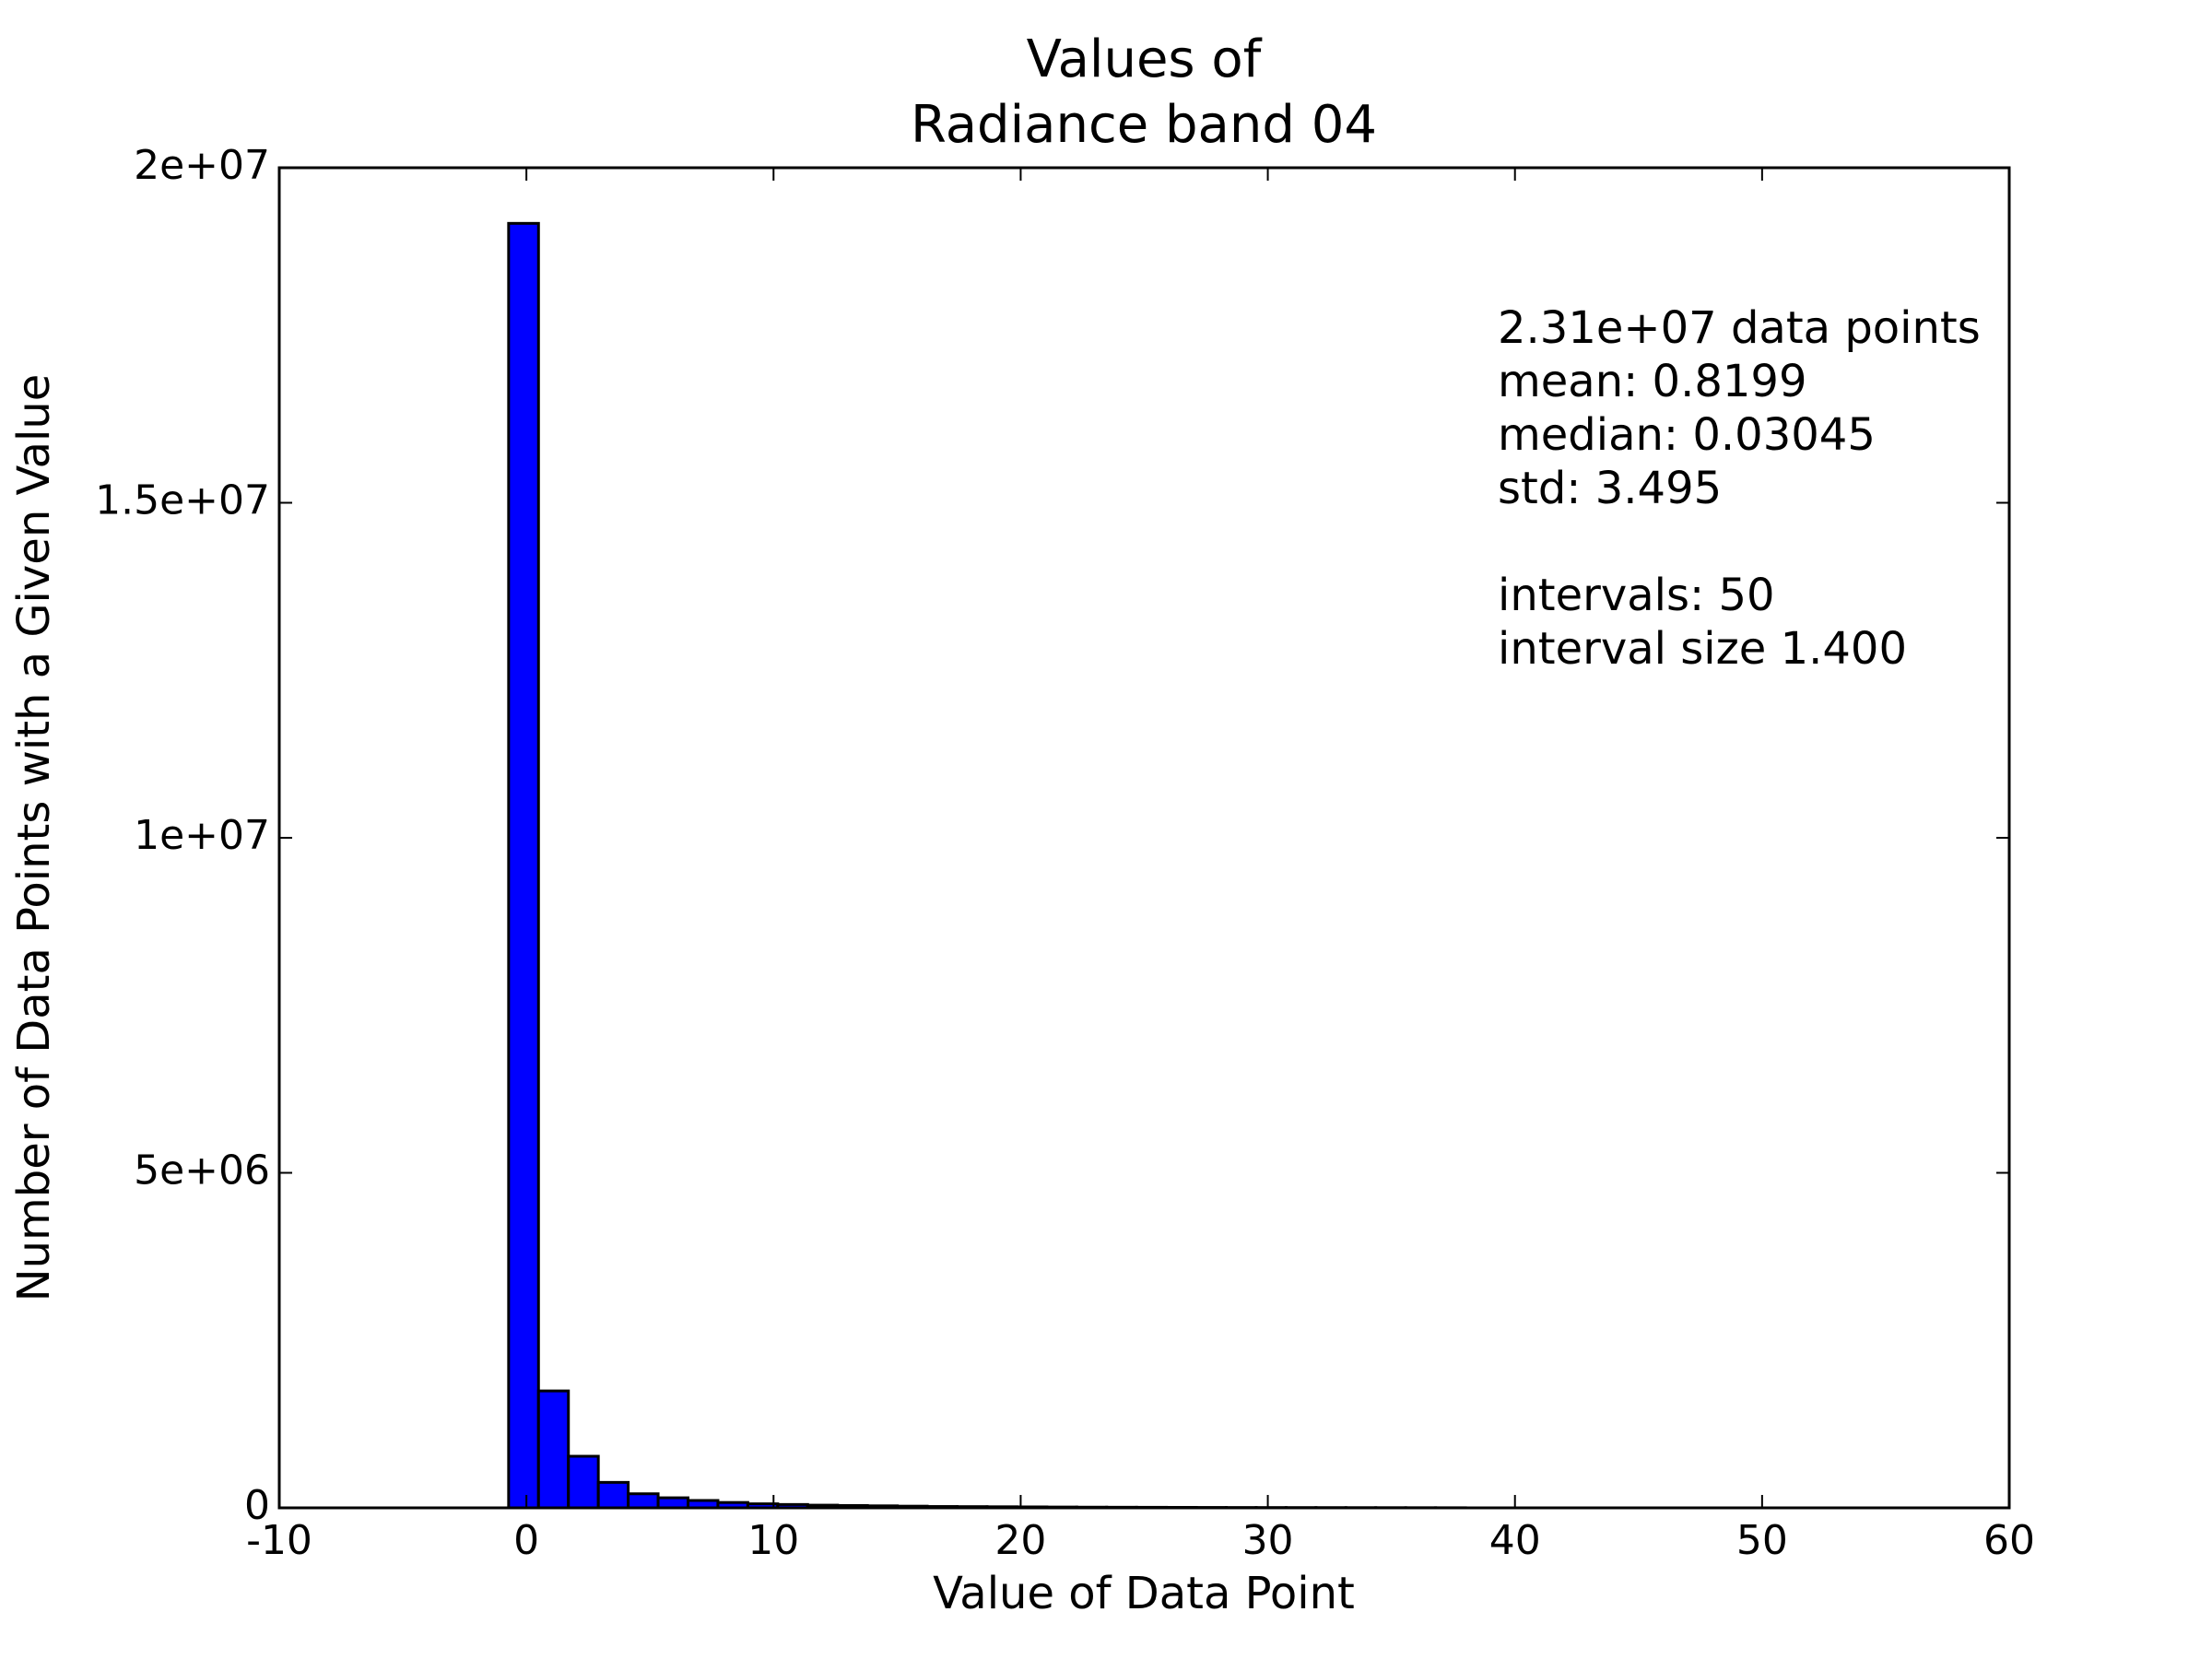  I want to click on x-tick-label: 60, so click(2009, 1540).